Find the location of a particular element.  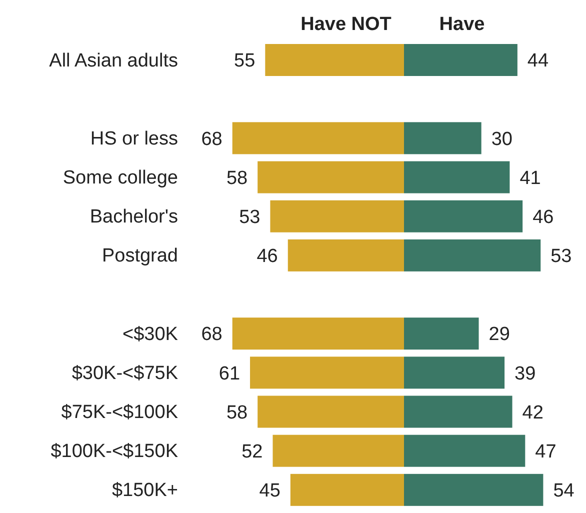

y-tick-label: Bachelor's is located at coordinates (134, 217).